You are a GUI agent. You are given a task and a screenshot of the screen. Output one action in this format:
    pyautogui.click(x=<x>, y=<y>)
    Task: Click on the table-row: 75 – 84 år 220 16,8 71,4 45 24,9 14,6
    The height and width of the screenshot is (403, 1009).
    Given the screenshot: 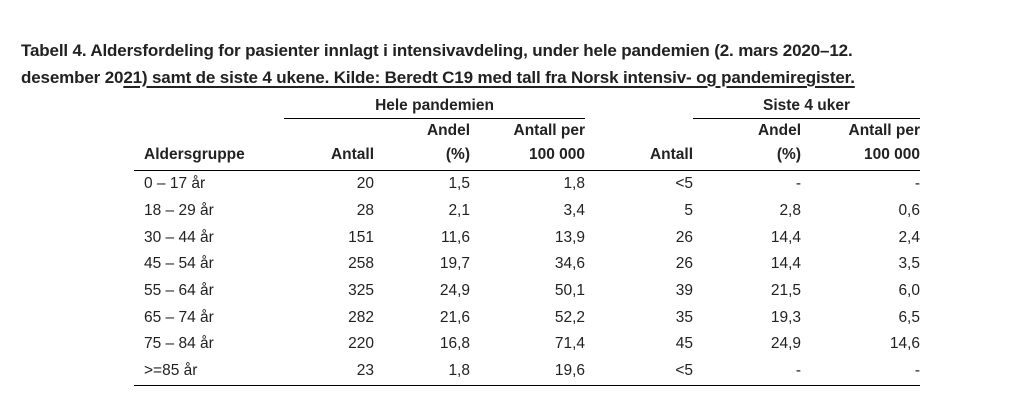 What is the action you would take?
    pyautogui.click(x=527, y=344)
    